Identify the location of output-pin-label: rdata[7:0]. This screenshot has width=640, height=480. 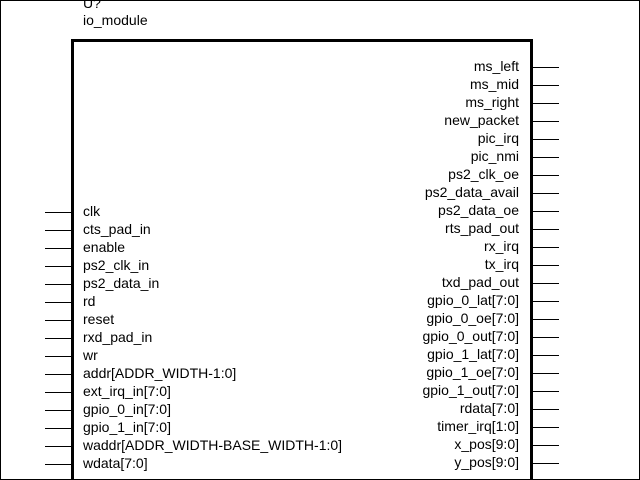
(489, 408).